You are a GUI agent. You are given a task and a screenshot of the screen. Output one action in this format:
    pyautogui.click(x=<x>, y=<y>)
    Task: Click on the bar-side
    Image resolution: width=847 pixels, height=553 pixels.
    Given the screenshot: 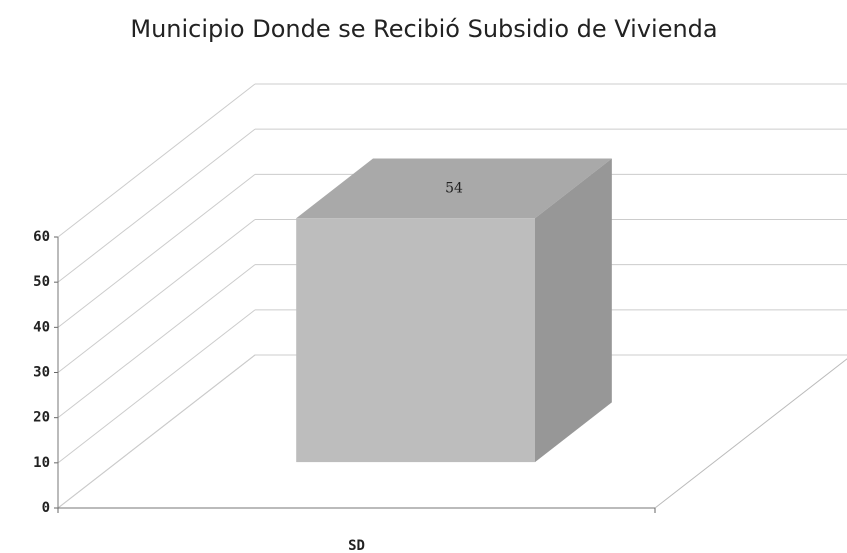 What is the action you would take?
    pyautogui.click(x=573, y=310)
    